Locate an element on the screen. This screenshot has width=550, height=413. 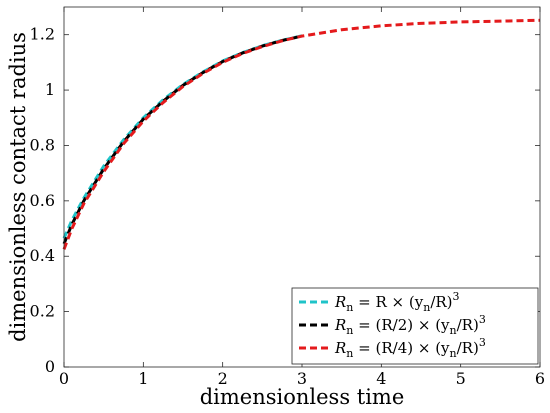
x-tick-label: 4 is located at coordinates (381, 378).